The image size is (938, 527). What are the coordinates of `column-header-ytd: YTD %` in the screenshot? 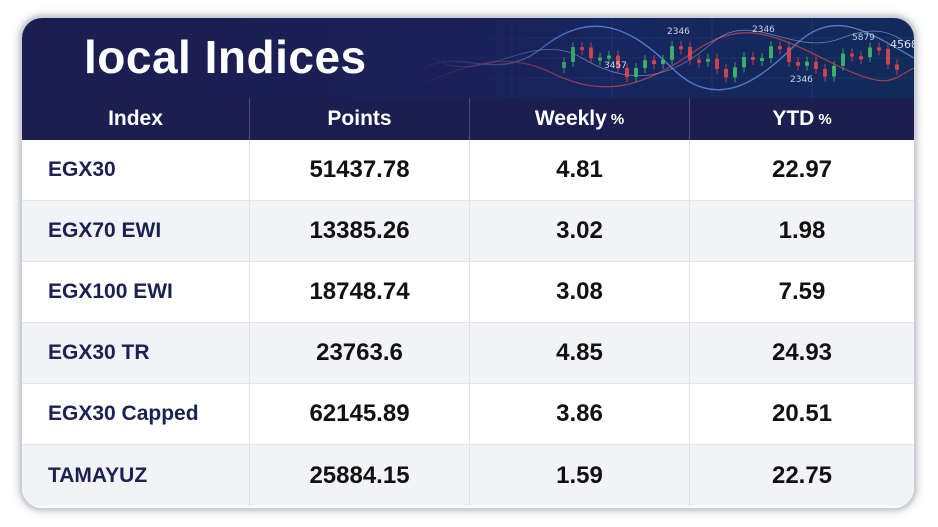 It's located at (802, 119).